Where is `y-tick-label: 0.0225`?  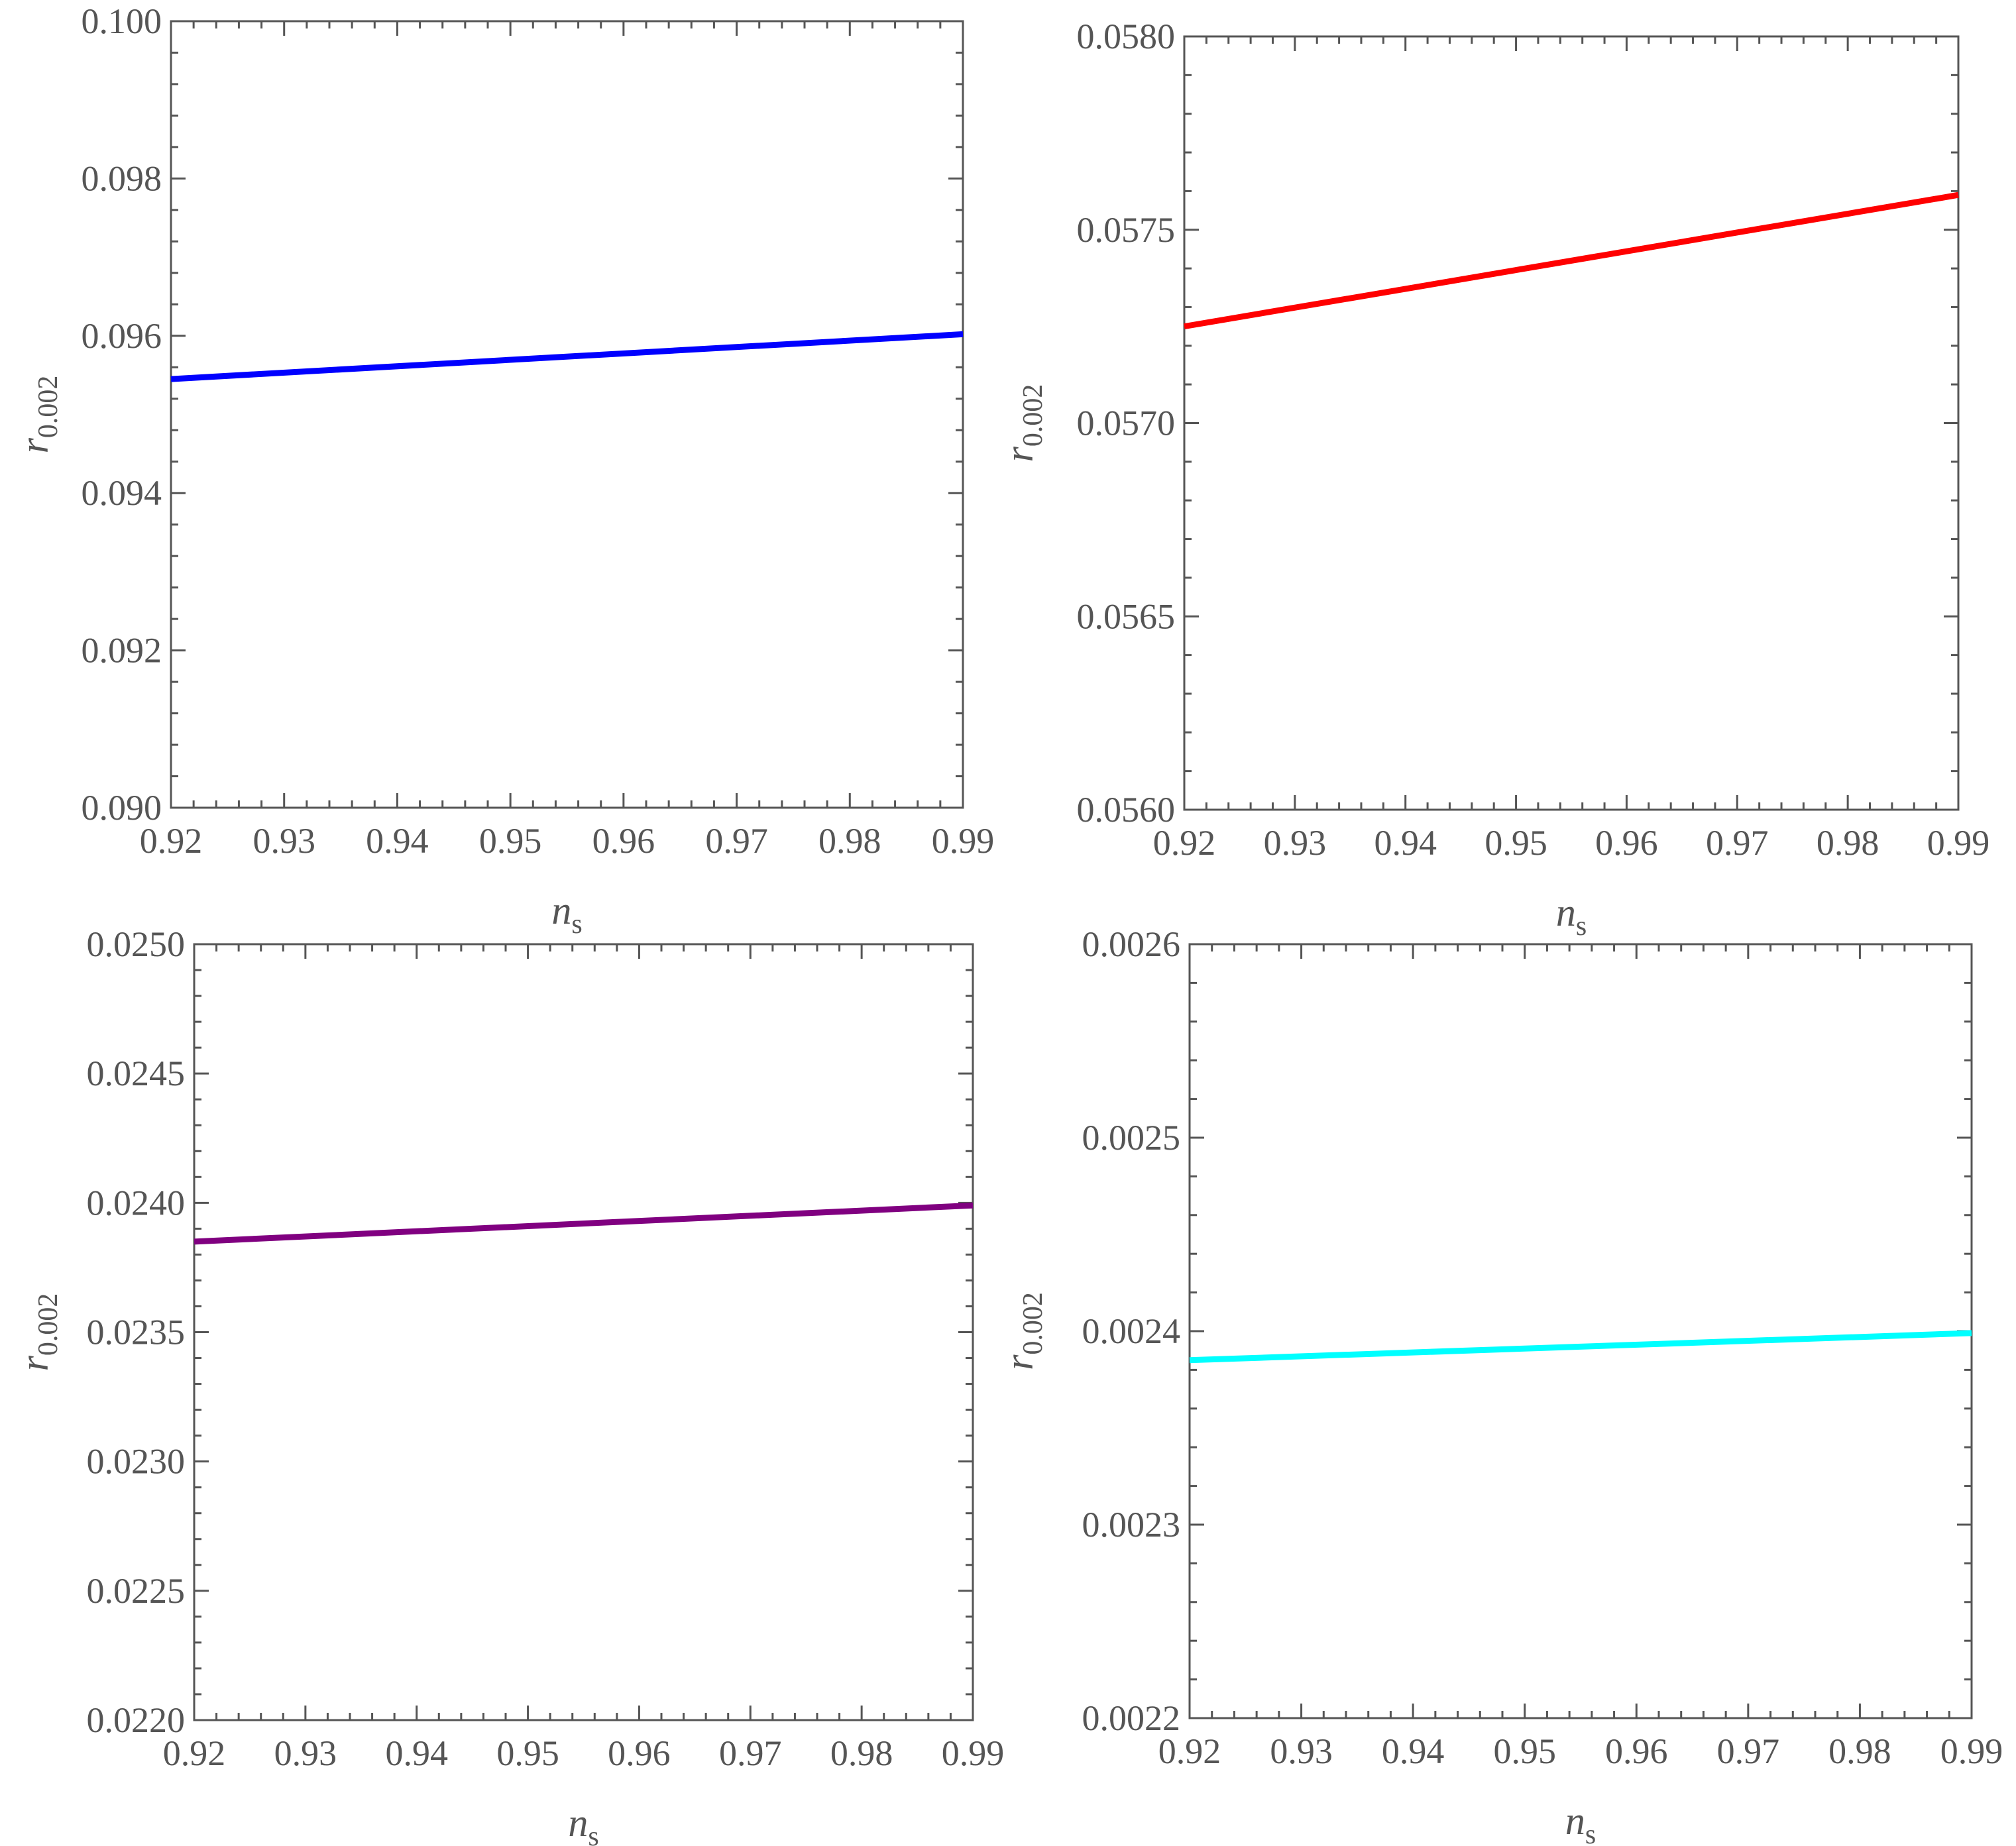
y-tick-label: 0.0225 is located at coordinates (136, 1591).